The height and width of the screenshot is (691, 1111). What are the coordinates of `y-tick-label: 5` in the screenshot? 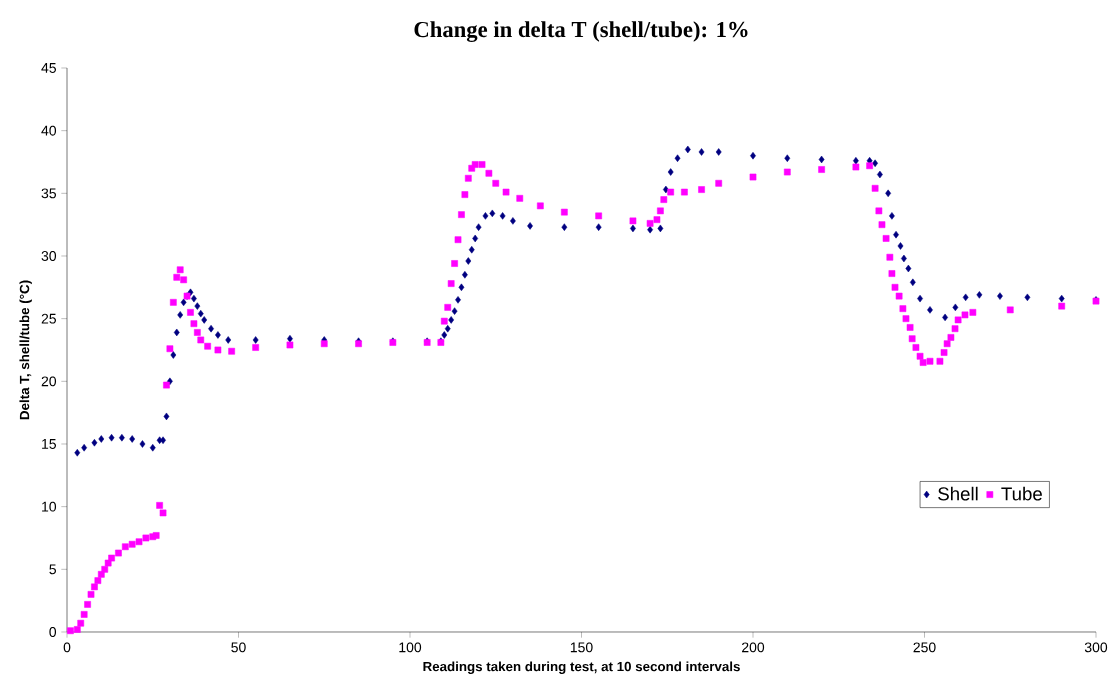 It's located at (53, 569).